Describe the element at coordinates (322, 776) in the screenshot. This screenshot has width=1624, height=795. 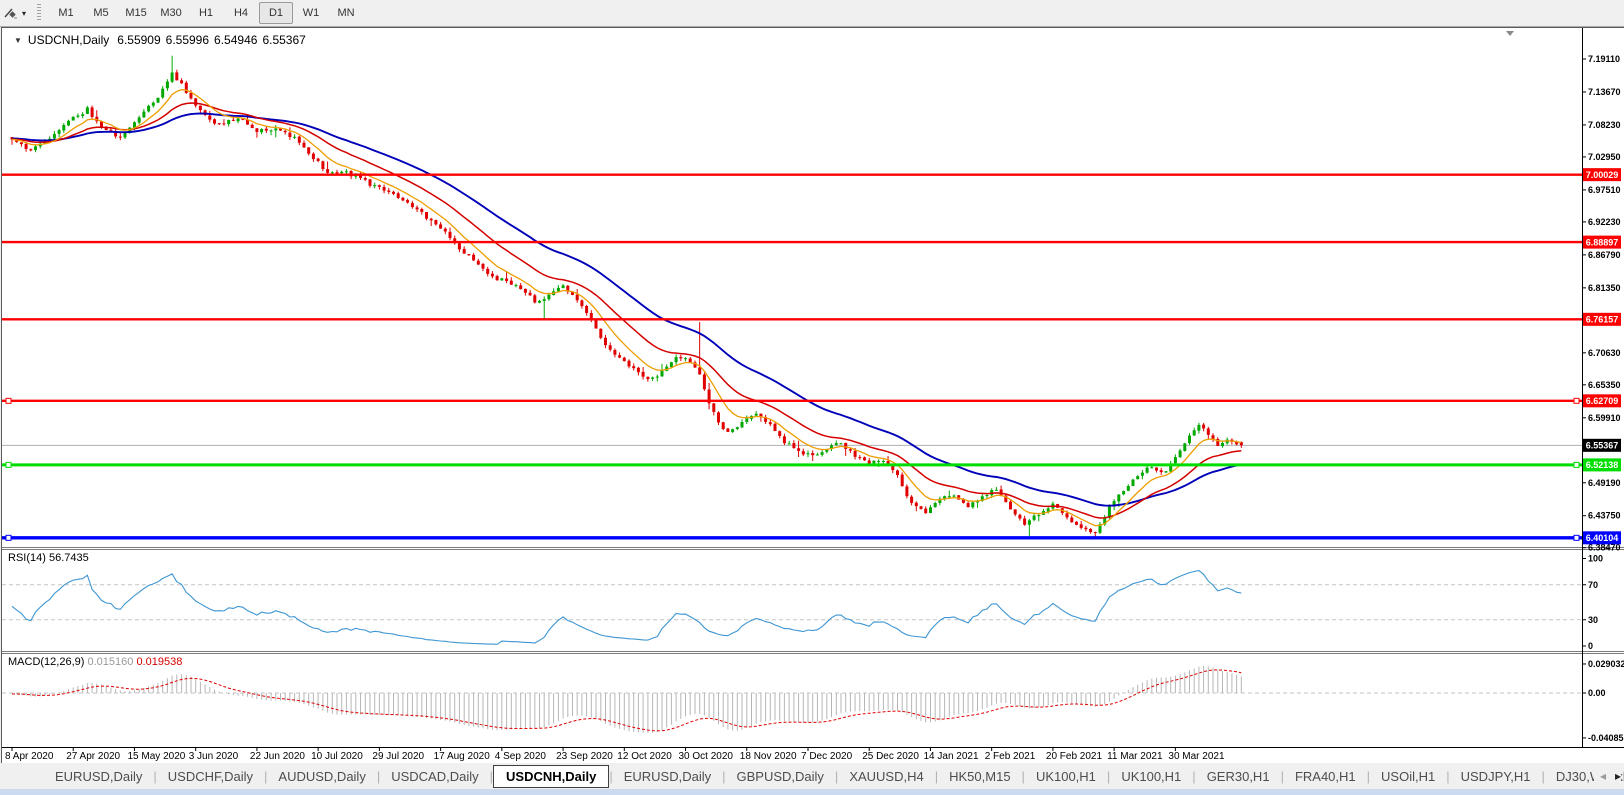
I see `tab-audusd-daily: AUDUSD,Daily` at that location.